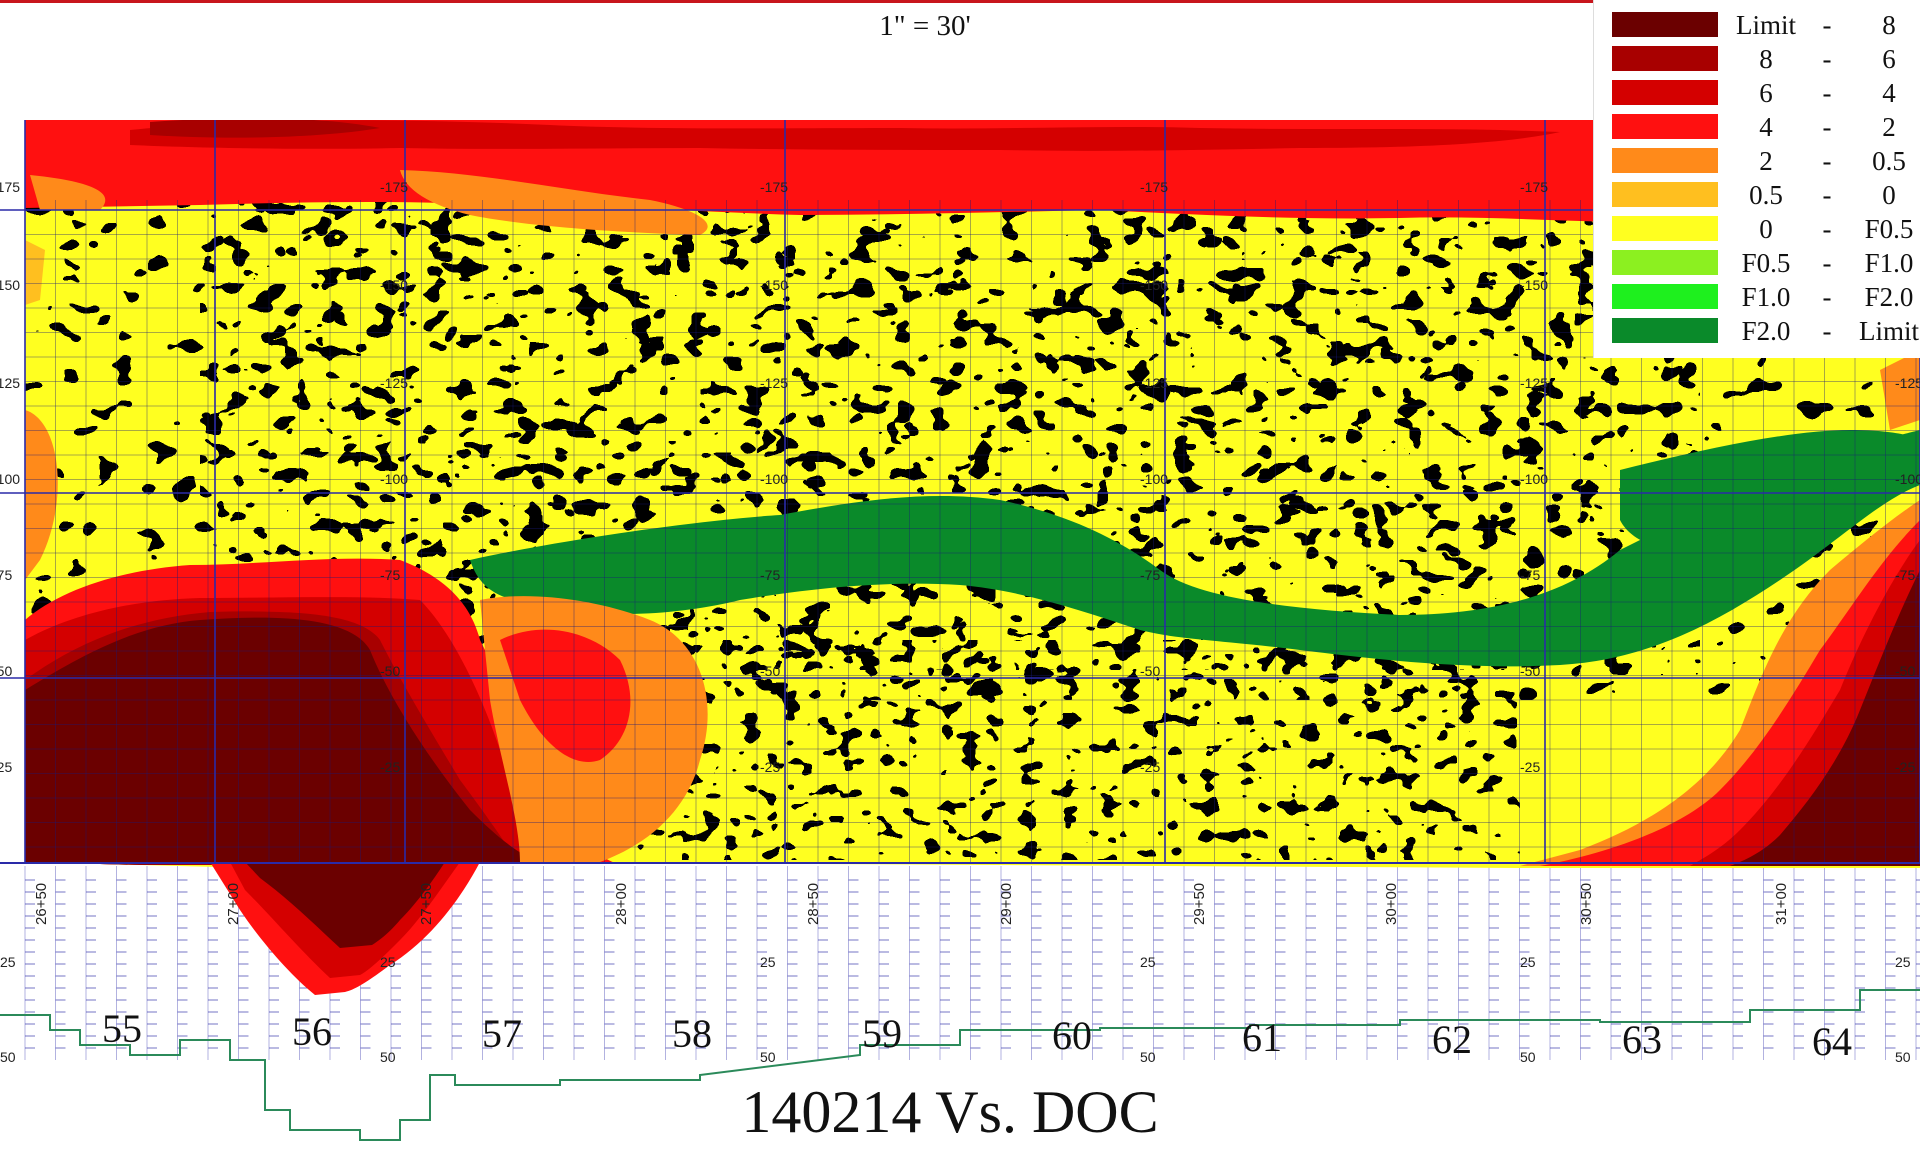 This screenshot has width=1920, height=1150. I want to click on segment-number: 63, so click(1642, 1039).